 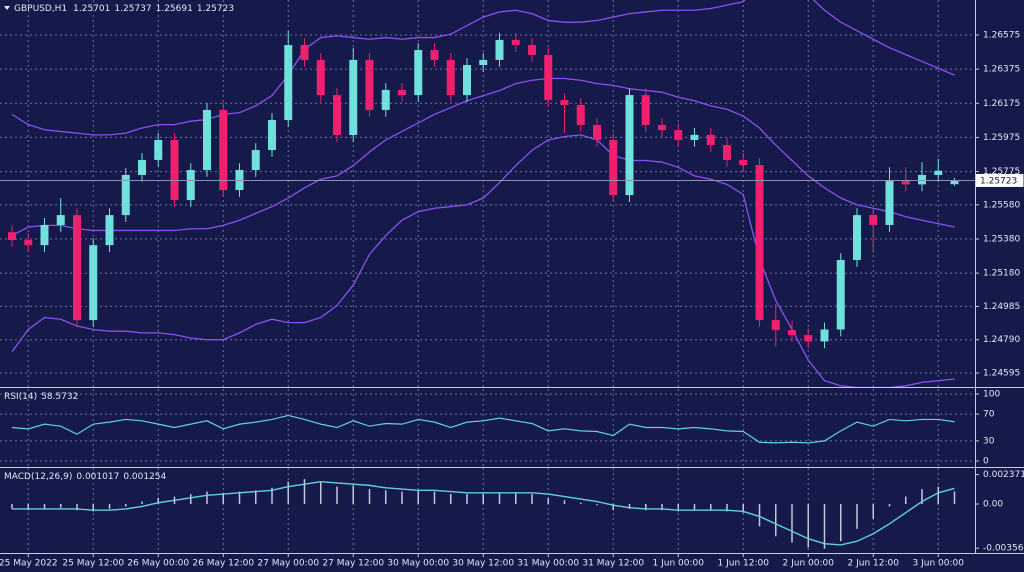 What do you see at coordinates (993, 504) in the screenshot?
I see `y-tick-label: 0.00` at bounding box center [993, 504].